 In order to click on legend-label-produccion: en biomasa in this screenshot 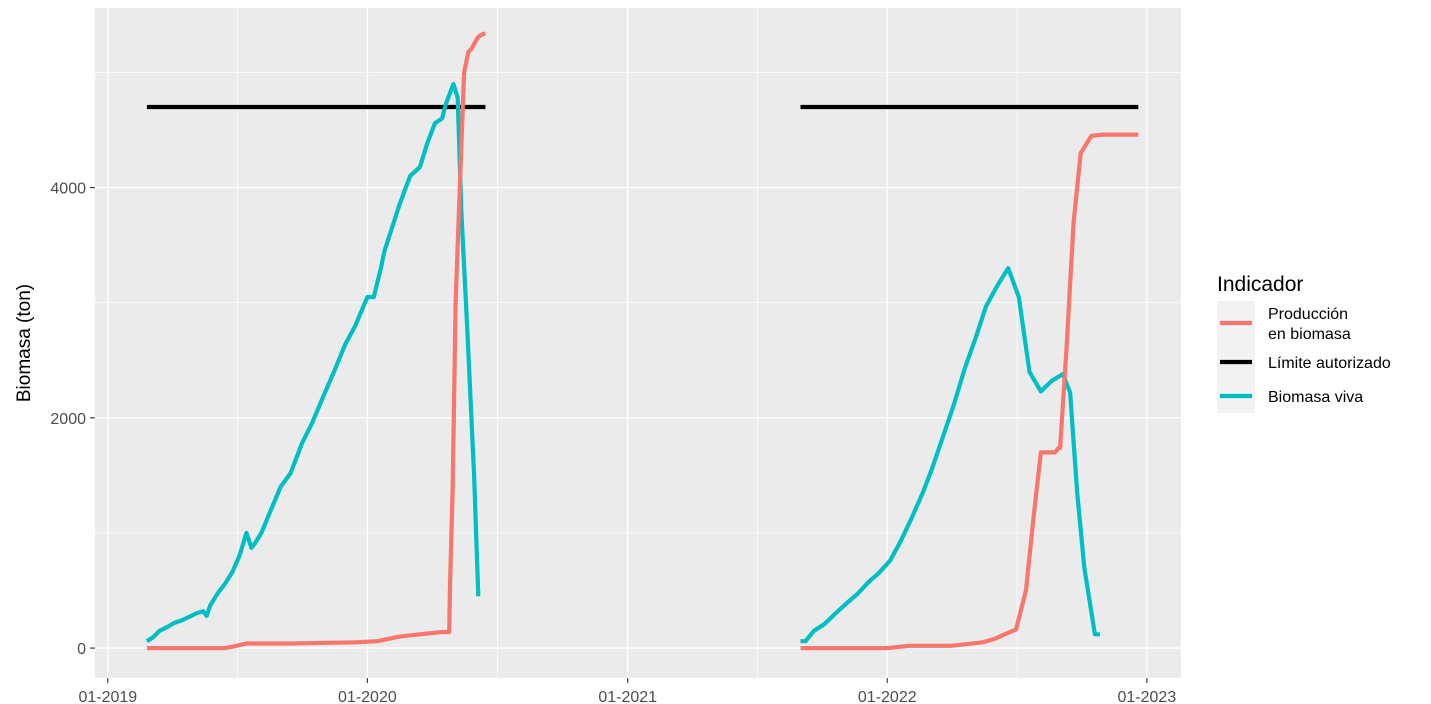, I will do `click(1309, 334)`.